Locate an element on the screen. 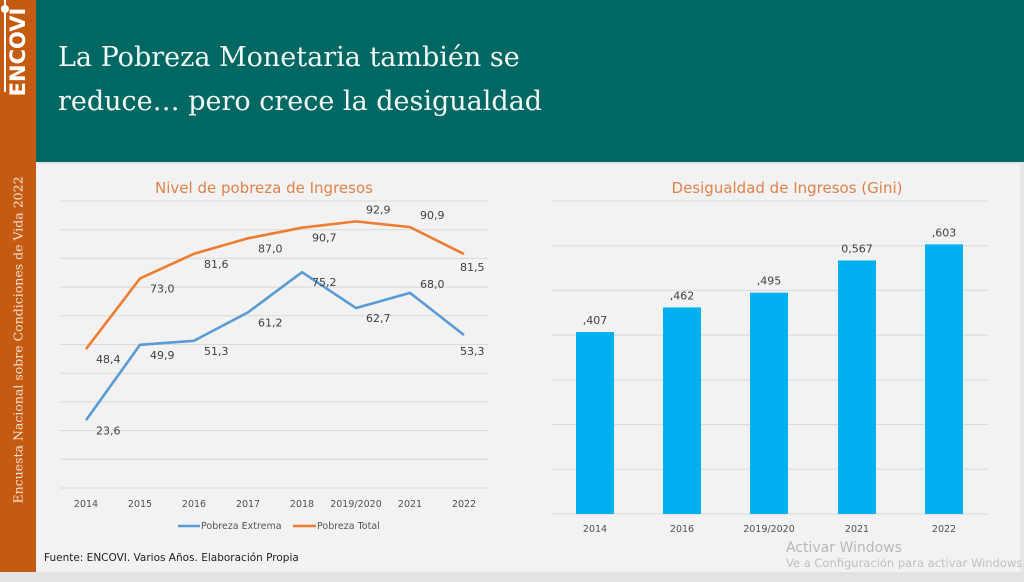  slide-title-line-1: La Pobreza Monetaria también se is located at coordinates (289, 57).